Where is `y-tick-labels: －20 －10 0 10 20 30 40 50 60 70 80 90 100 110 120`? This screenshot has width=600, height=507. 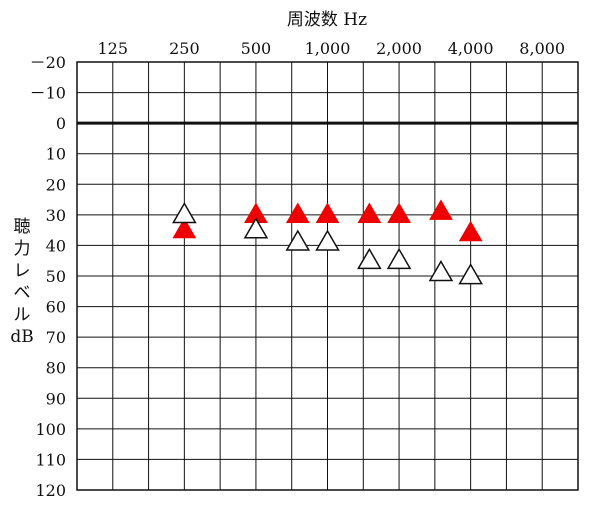 y-tick-labels: －20 －10 0 10 20 30 40 50 60 70 80 90 100 110 120 is located at coordinates (48, 276).